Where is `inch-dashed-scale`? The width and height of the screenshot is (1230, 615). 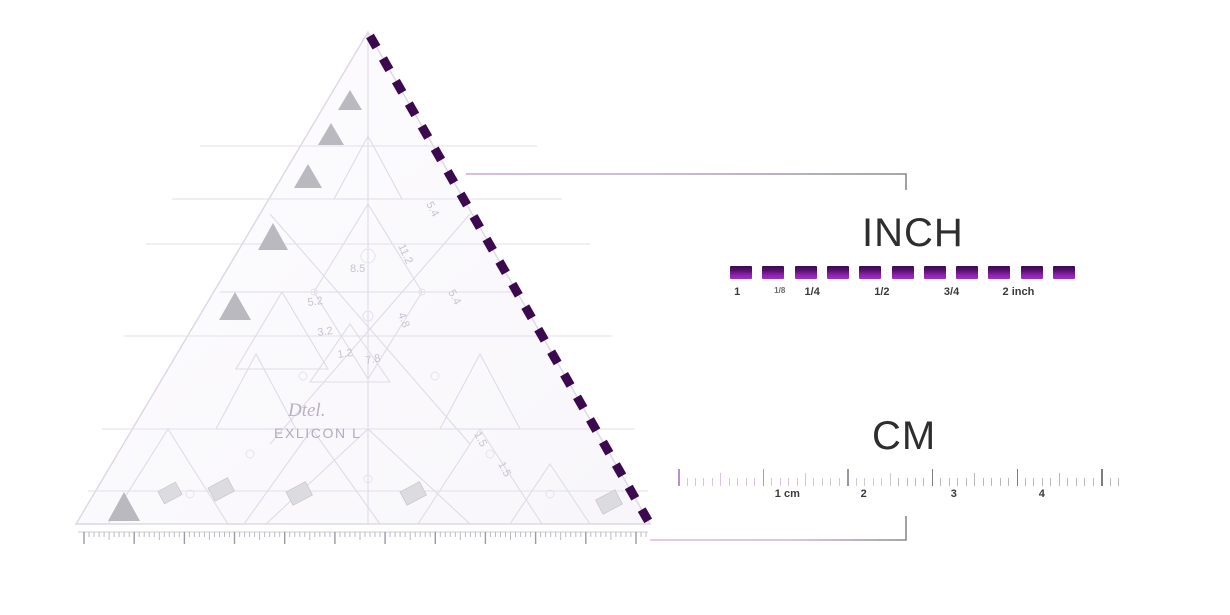 inch-dashed-scale is located at coordinates (902, 274).